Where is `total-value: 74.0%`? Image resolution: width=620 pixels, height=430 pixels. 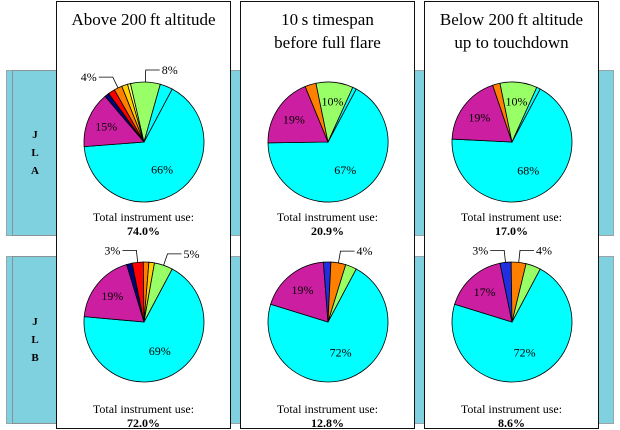 total-value: 74.0% is located at coordinates (143, 231).